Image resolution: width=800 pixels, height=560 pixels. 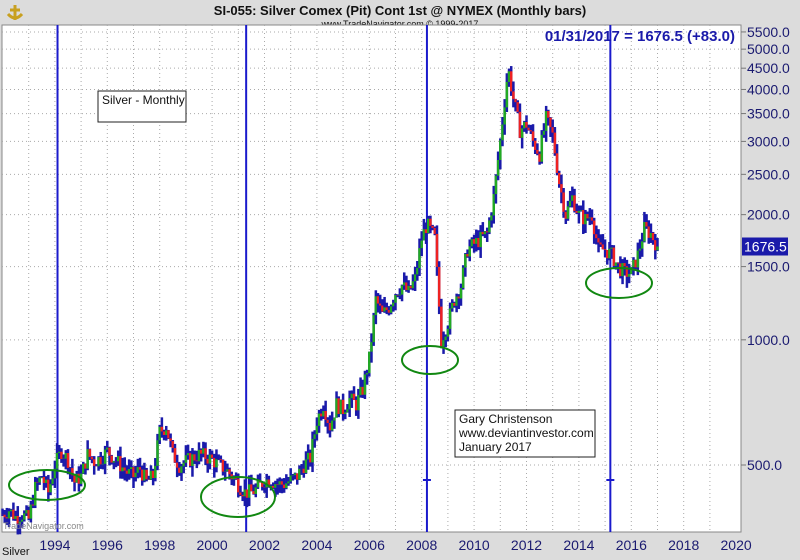 What do you see at coordinates (768, 340) in the screenshot?
I see `y-tick-label: 1000.0` at bounding box center [768, 340].